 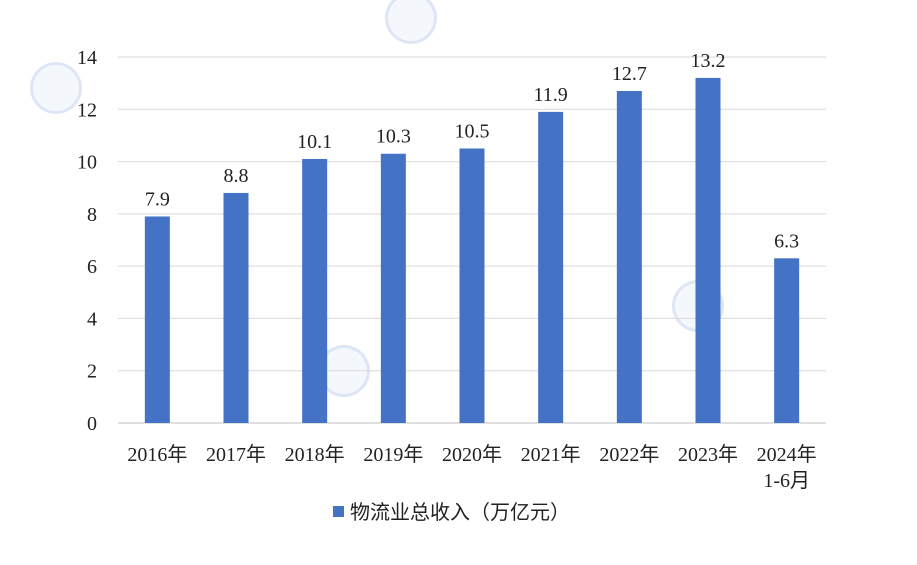 I want to click on x-tick-label: 2023年, so click(x=708, y=454).